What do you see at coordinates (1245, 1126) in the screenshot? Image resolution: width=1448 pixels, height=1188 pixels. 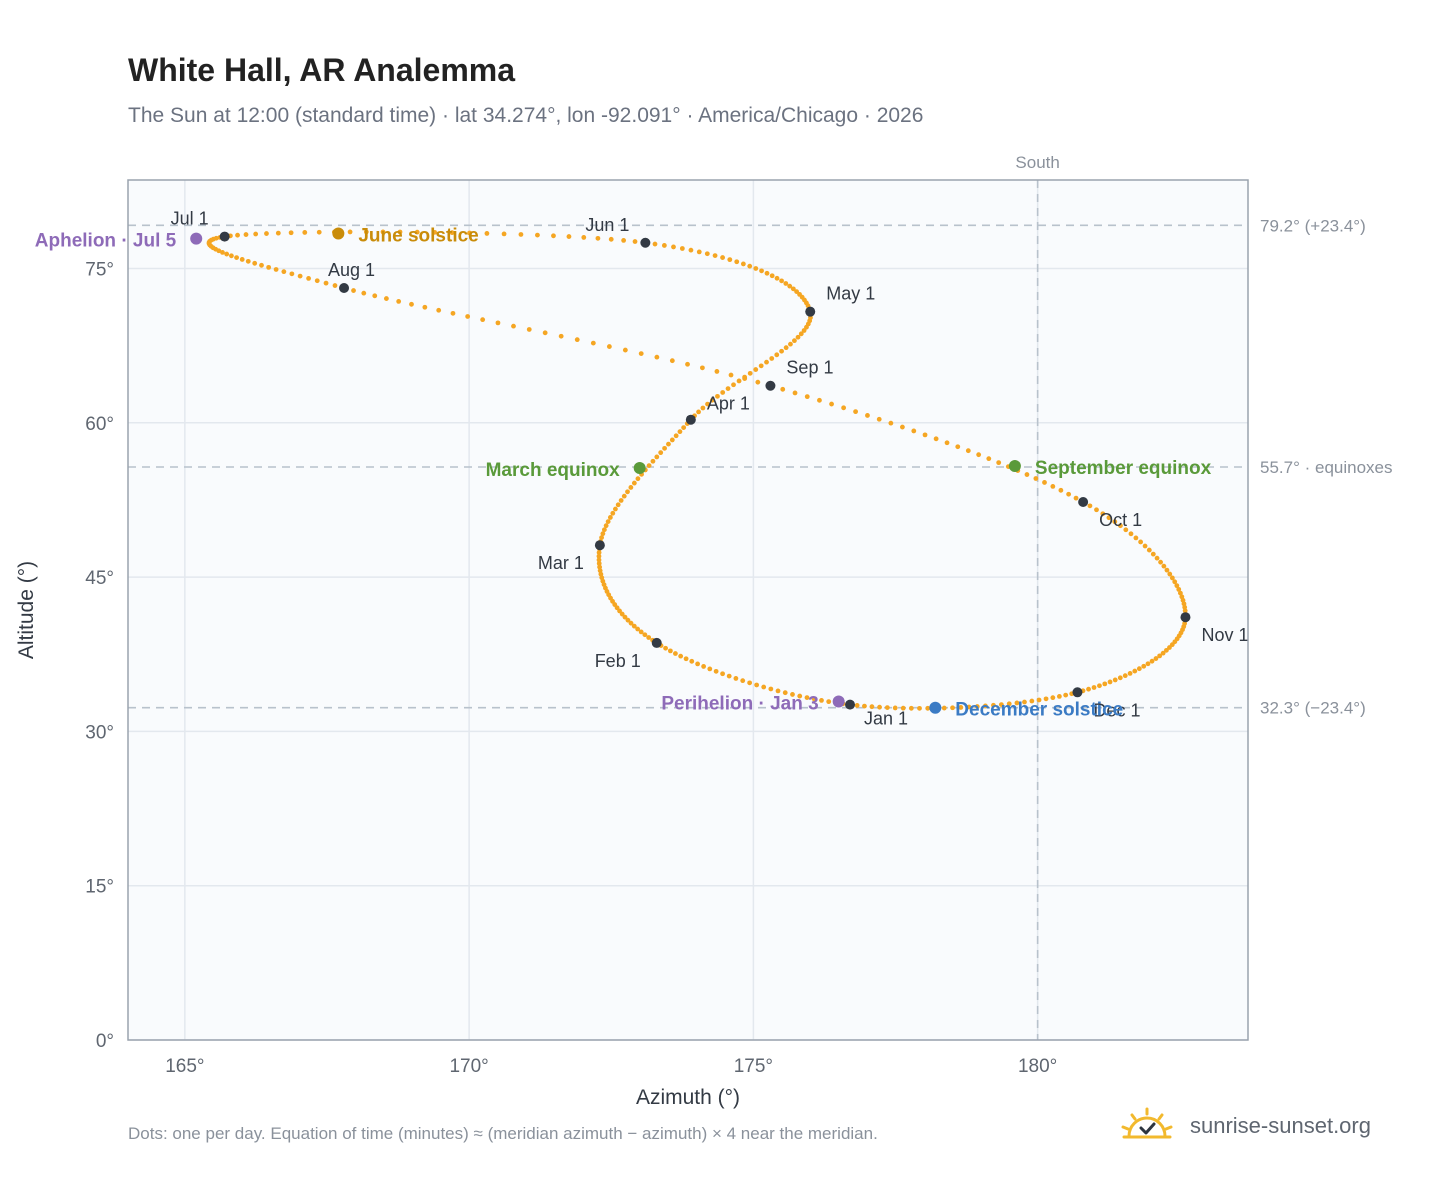 I see `brand: sunrise-sunset.org` at bounding box center [1245, 1126].